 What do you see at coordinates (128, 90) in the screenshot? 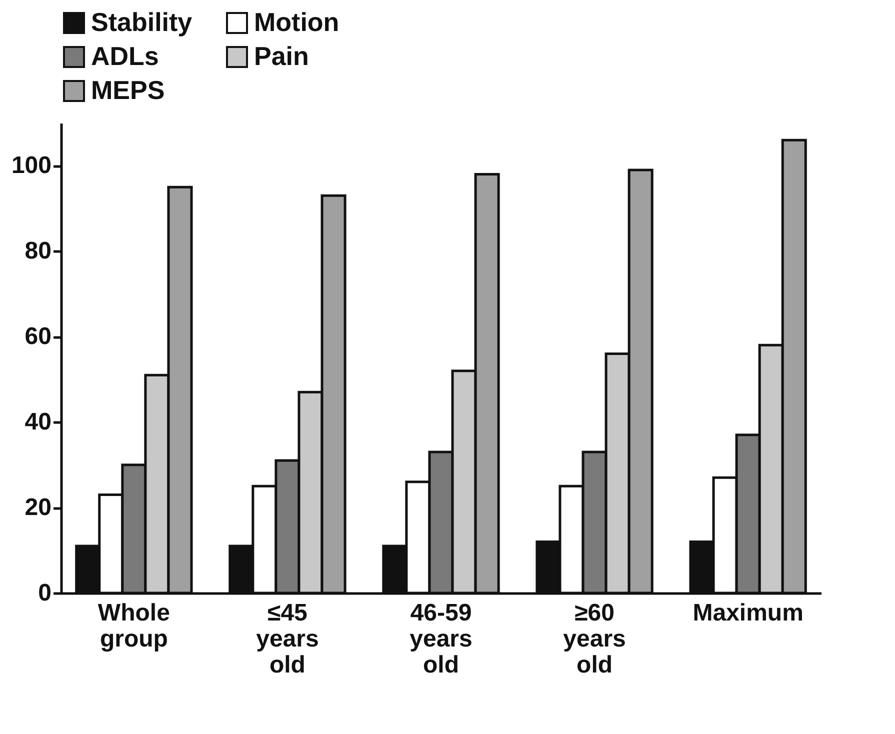
I see `legend-label: MEPS` at bounding box center [128, 90].